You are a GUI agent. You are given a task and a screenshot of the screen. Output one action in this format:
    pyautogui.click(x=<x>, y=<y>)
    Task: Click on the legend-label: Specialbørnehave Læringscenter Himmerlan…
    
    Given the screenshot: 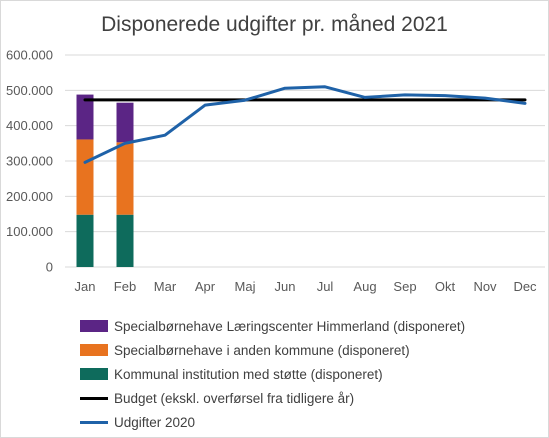 What is the action you would take?
    pyautogui.click(x=290, y=326)
    